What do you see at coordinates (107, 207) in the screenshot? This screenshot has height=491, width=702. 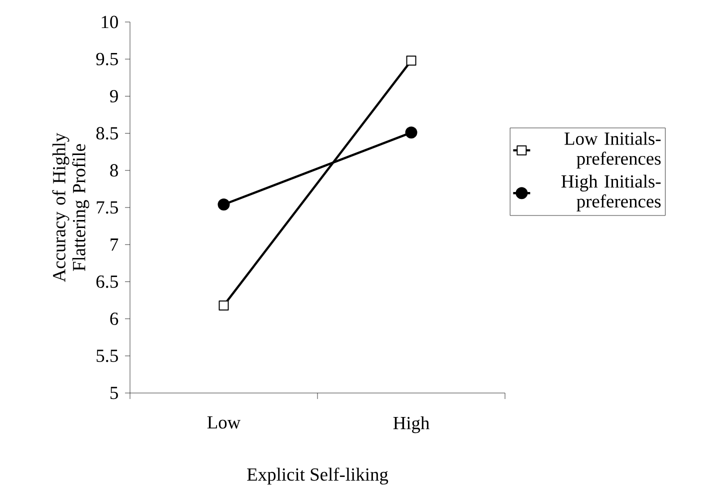 I see `y-tick-label: 7.5` at bounding box center [107, 207].